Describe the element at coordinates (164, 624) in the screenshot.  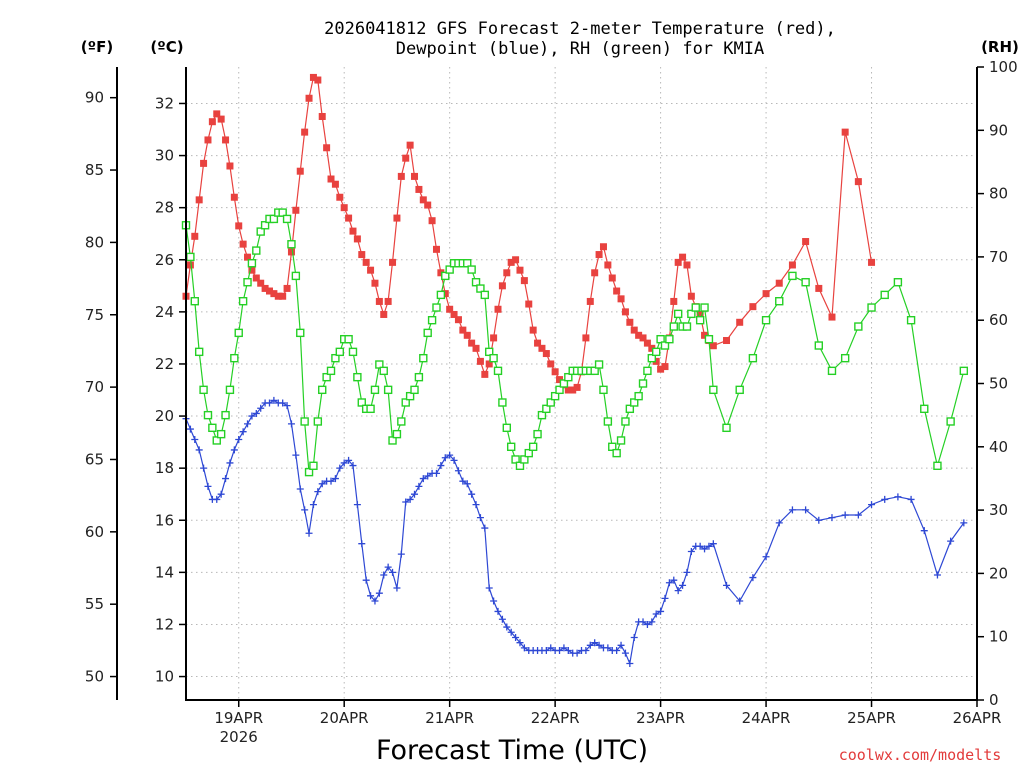
I see `celsius-tick-label: 12` at that location.